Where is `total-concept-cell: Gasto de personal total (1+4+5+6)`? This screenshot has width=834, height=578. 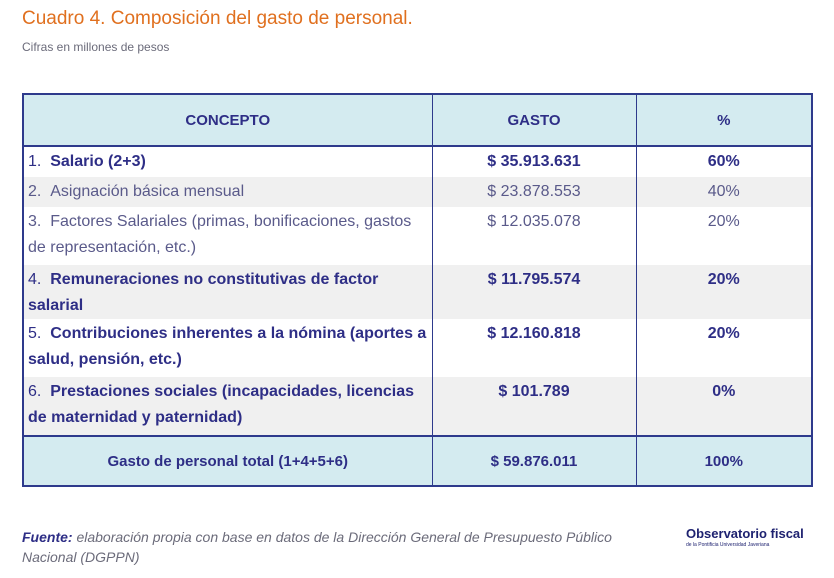 total-concept-cell: Gasto de personal total (1+4+5+6) is located at coordinates (228, 460).